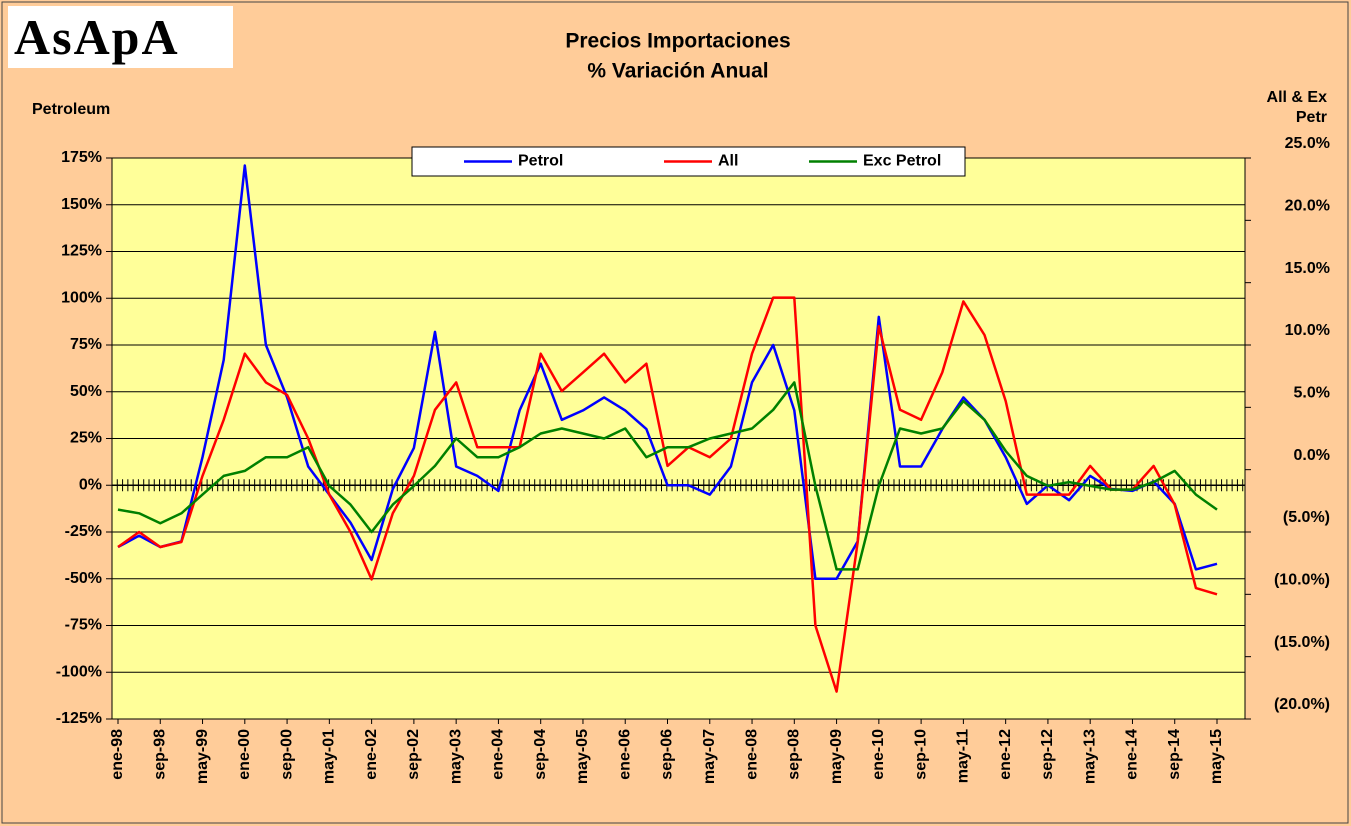 Image resolution: width=1351 pixels, height=826 pixels. Describe the element at coordinates (902, 161) in the screenshot. I see `legend-label: Exc Petrol` at that location.